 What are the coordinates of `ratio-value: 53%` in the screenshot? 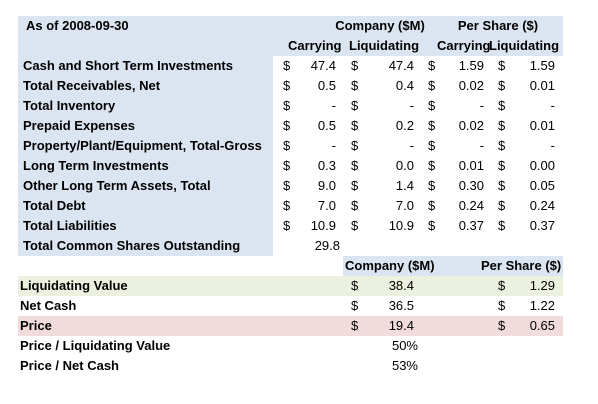 It's located at (404, 365).